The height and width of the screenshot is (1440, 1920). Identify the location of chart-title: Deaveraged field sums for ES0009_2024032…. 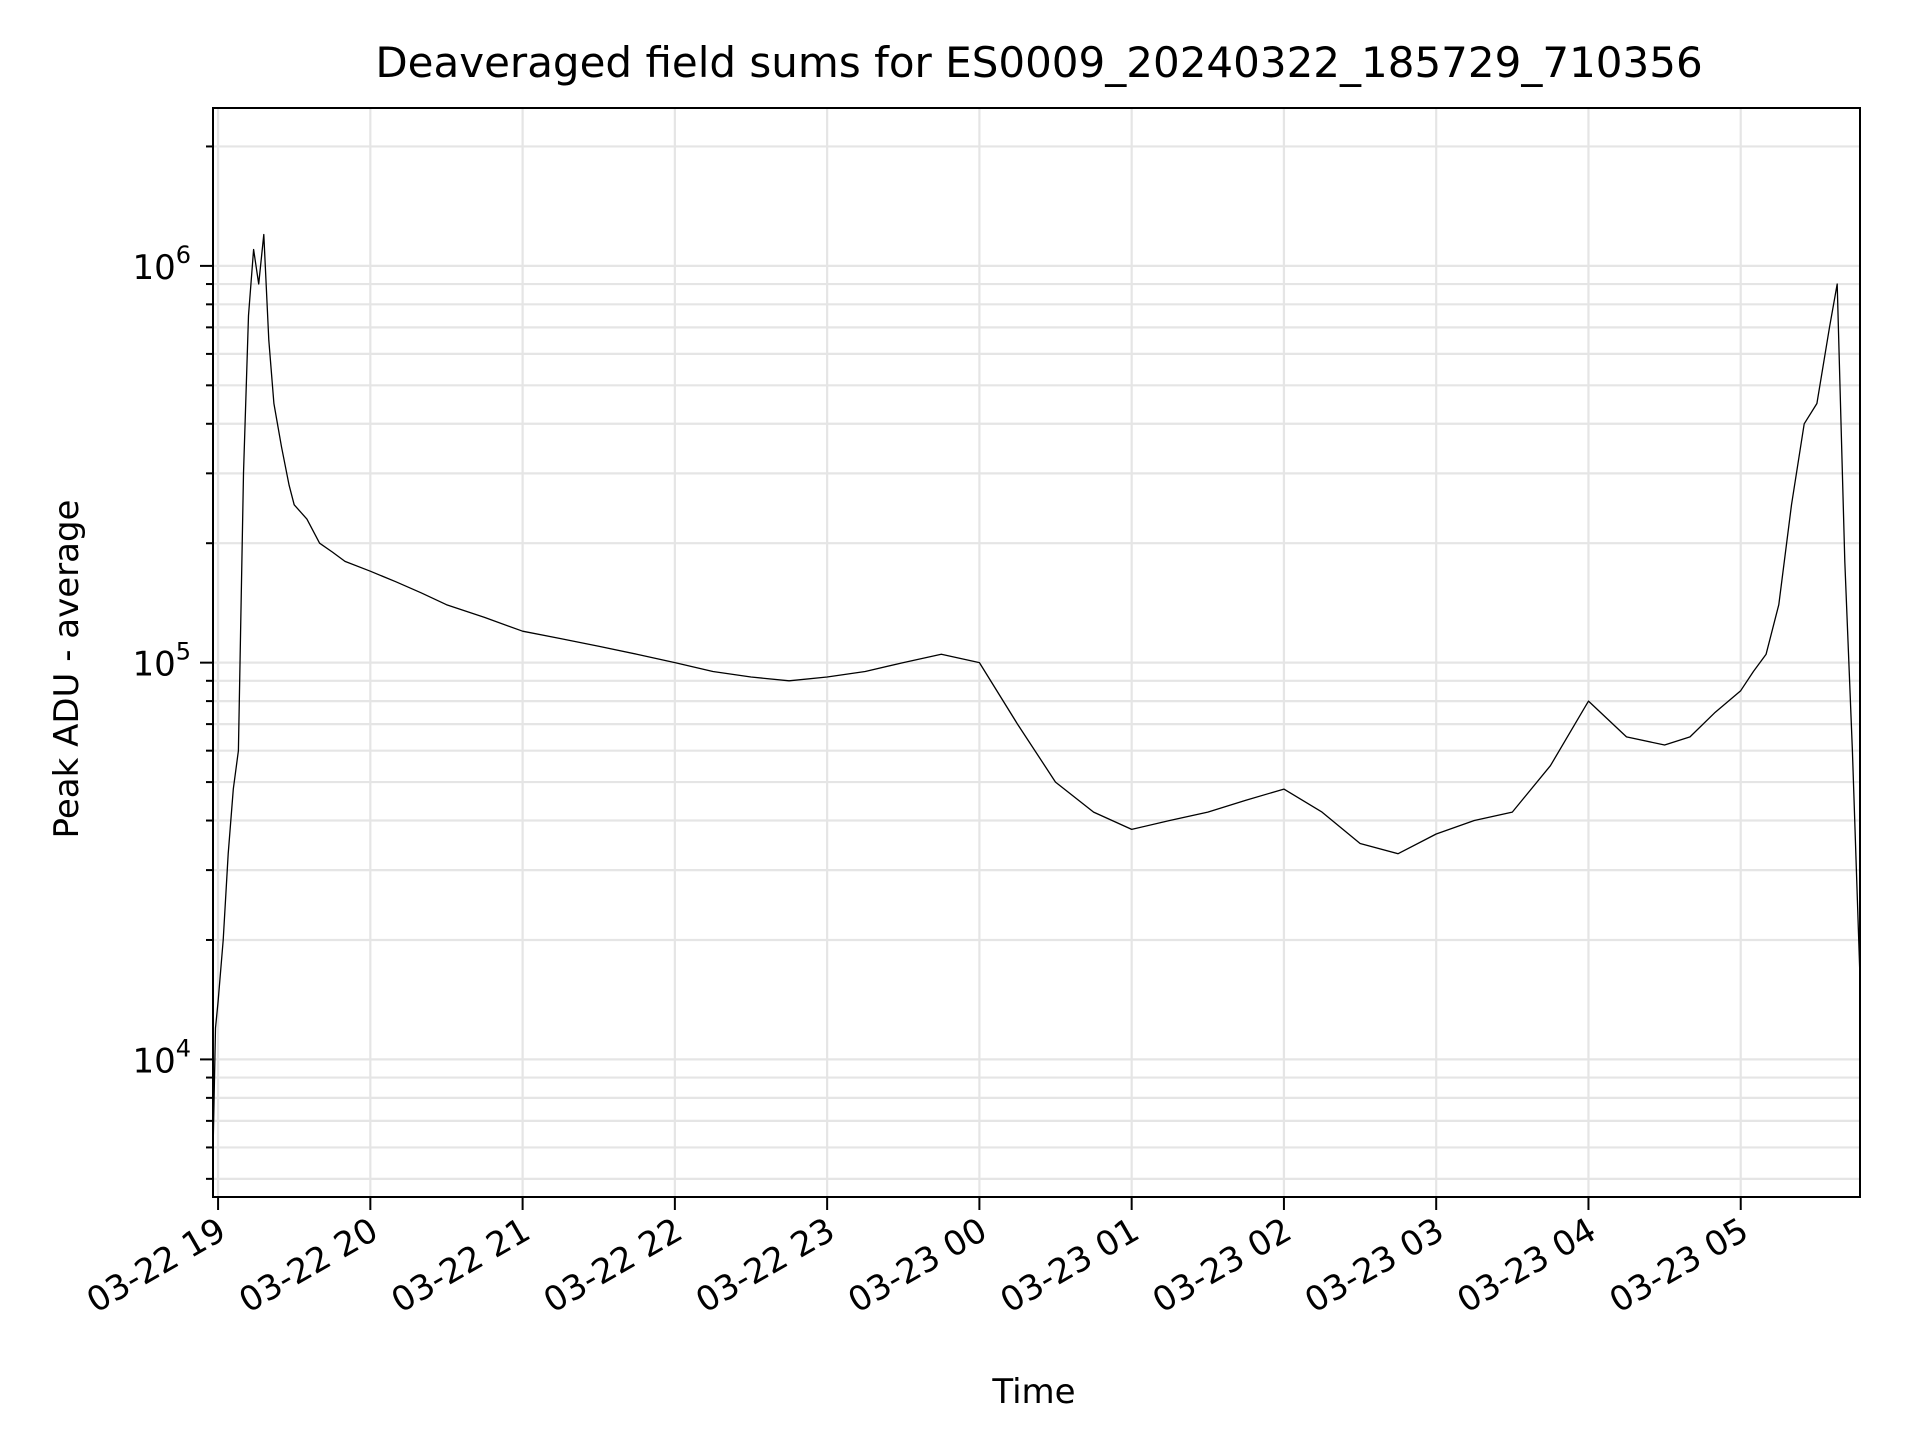
(1038, 62).